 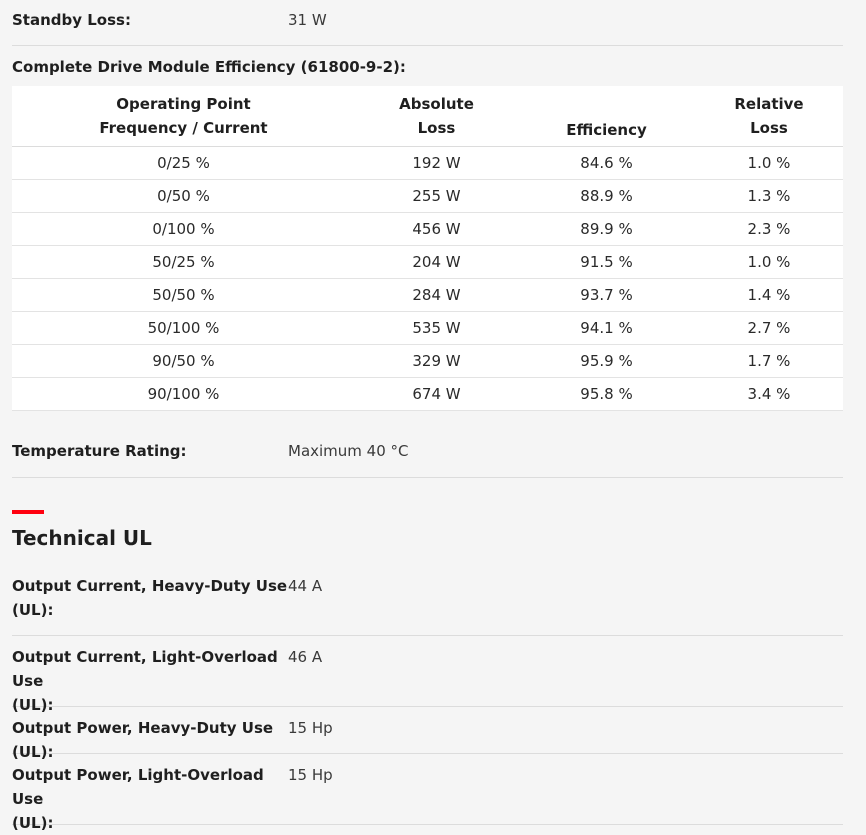 I want to click on header-absolute-loss-line1: Absolute, so click(x=436, y=104).